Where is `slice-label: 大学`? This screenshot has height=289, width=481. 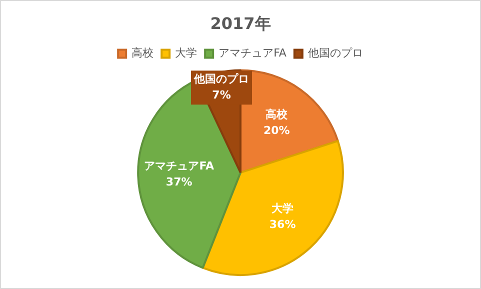 slice-label: 大学 is located at coordinates (283, 209).